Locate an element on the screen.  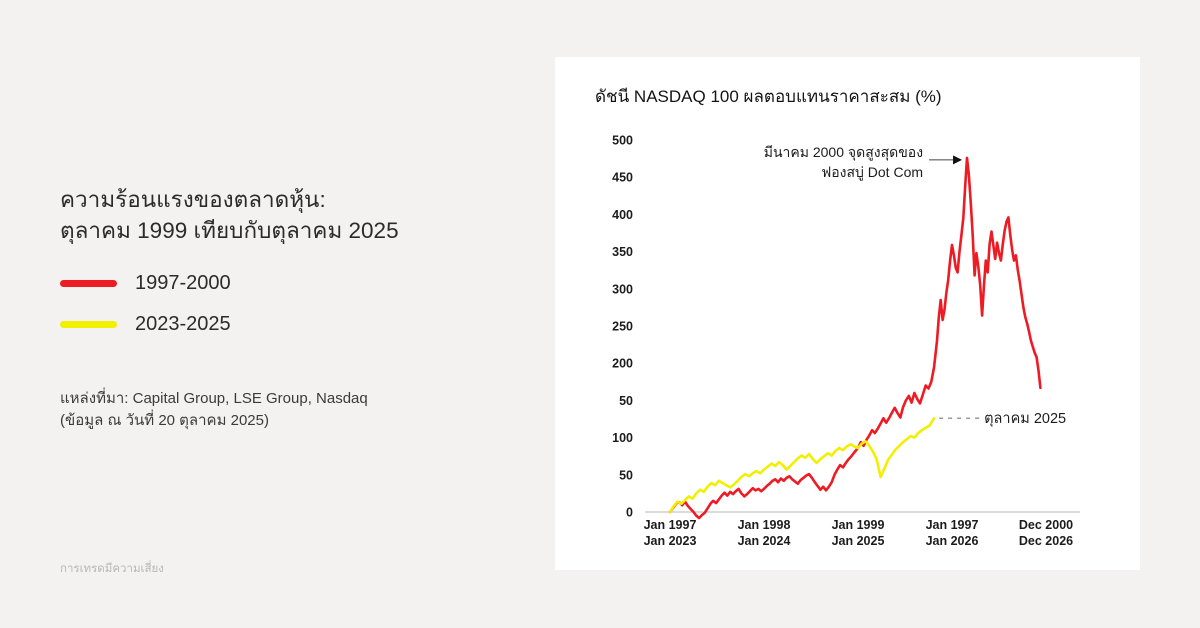
source-line2: (ข้อมูล ณ วันที่ 20 ตุลาคม 2025) is located at coordinates (164, 420).